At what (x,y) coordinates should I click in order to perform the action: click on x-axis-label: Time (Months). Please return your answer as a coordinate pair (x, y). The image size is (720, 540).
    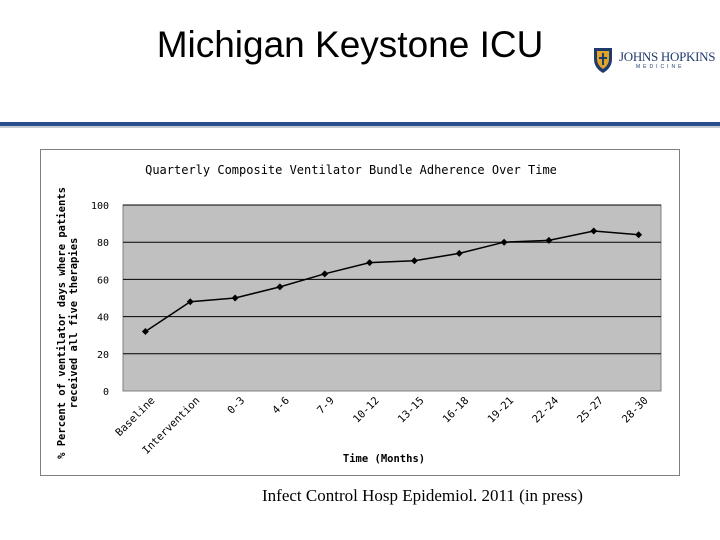
    Looking at the image, I should click on (384, 459).